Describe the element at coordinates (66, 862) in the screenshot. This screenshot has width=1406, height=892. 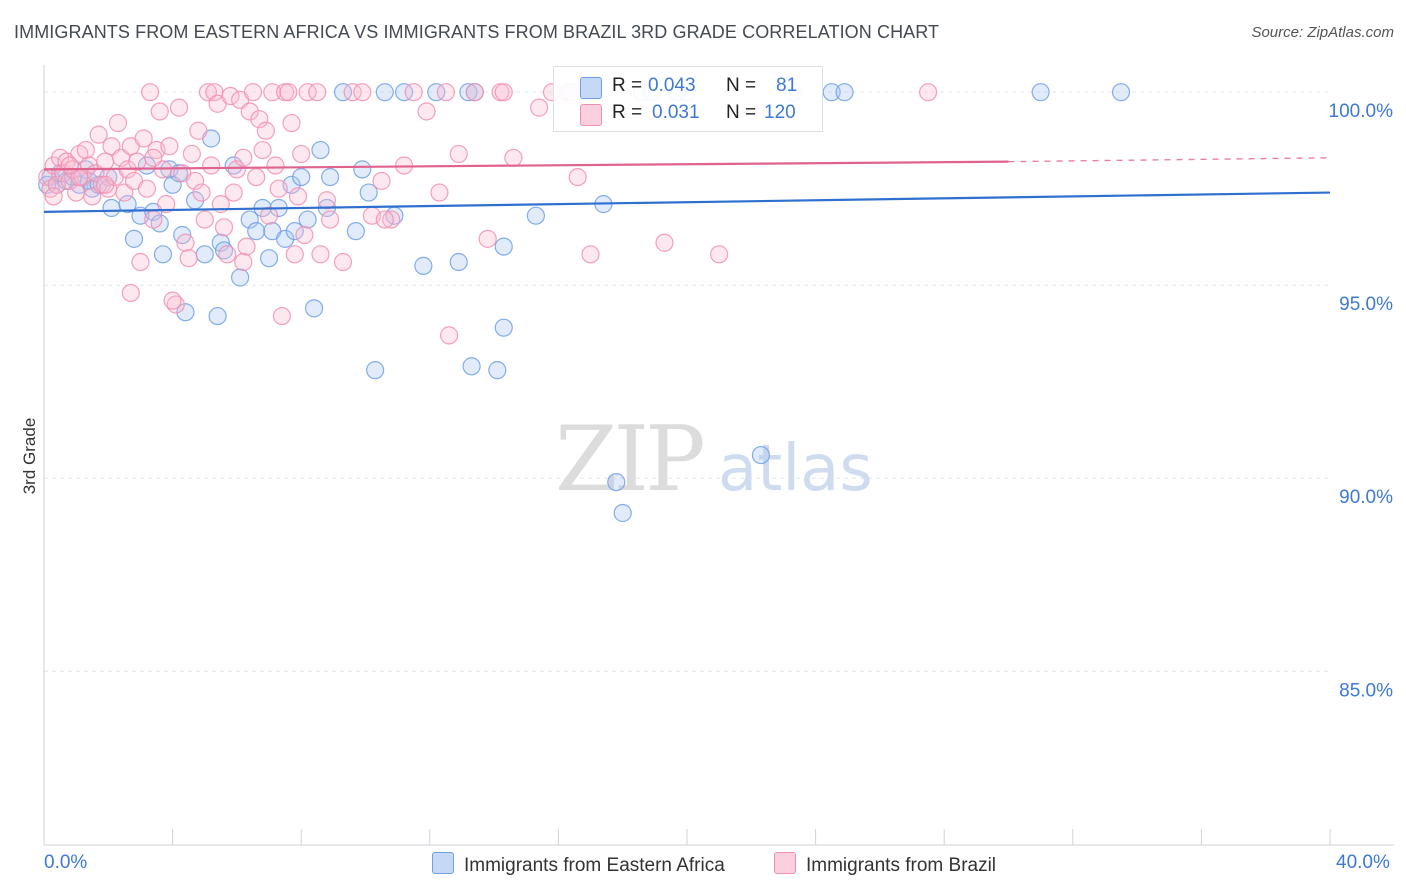
I see `x-tick-label-min: 0.0%` at that location.